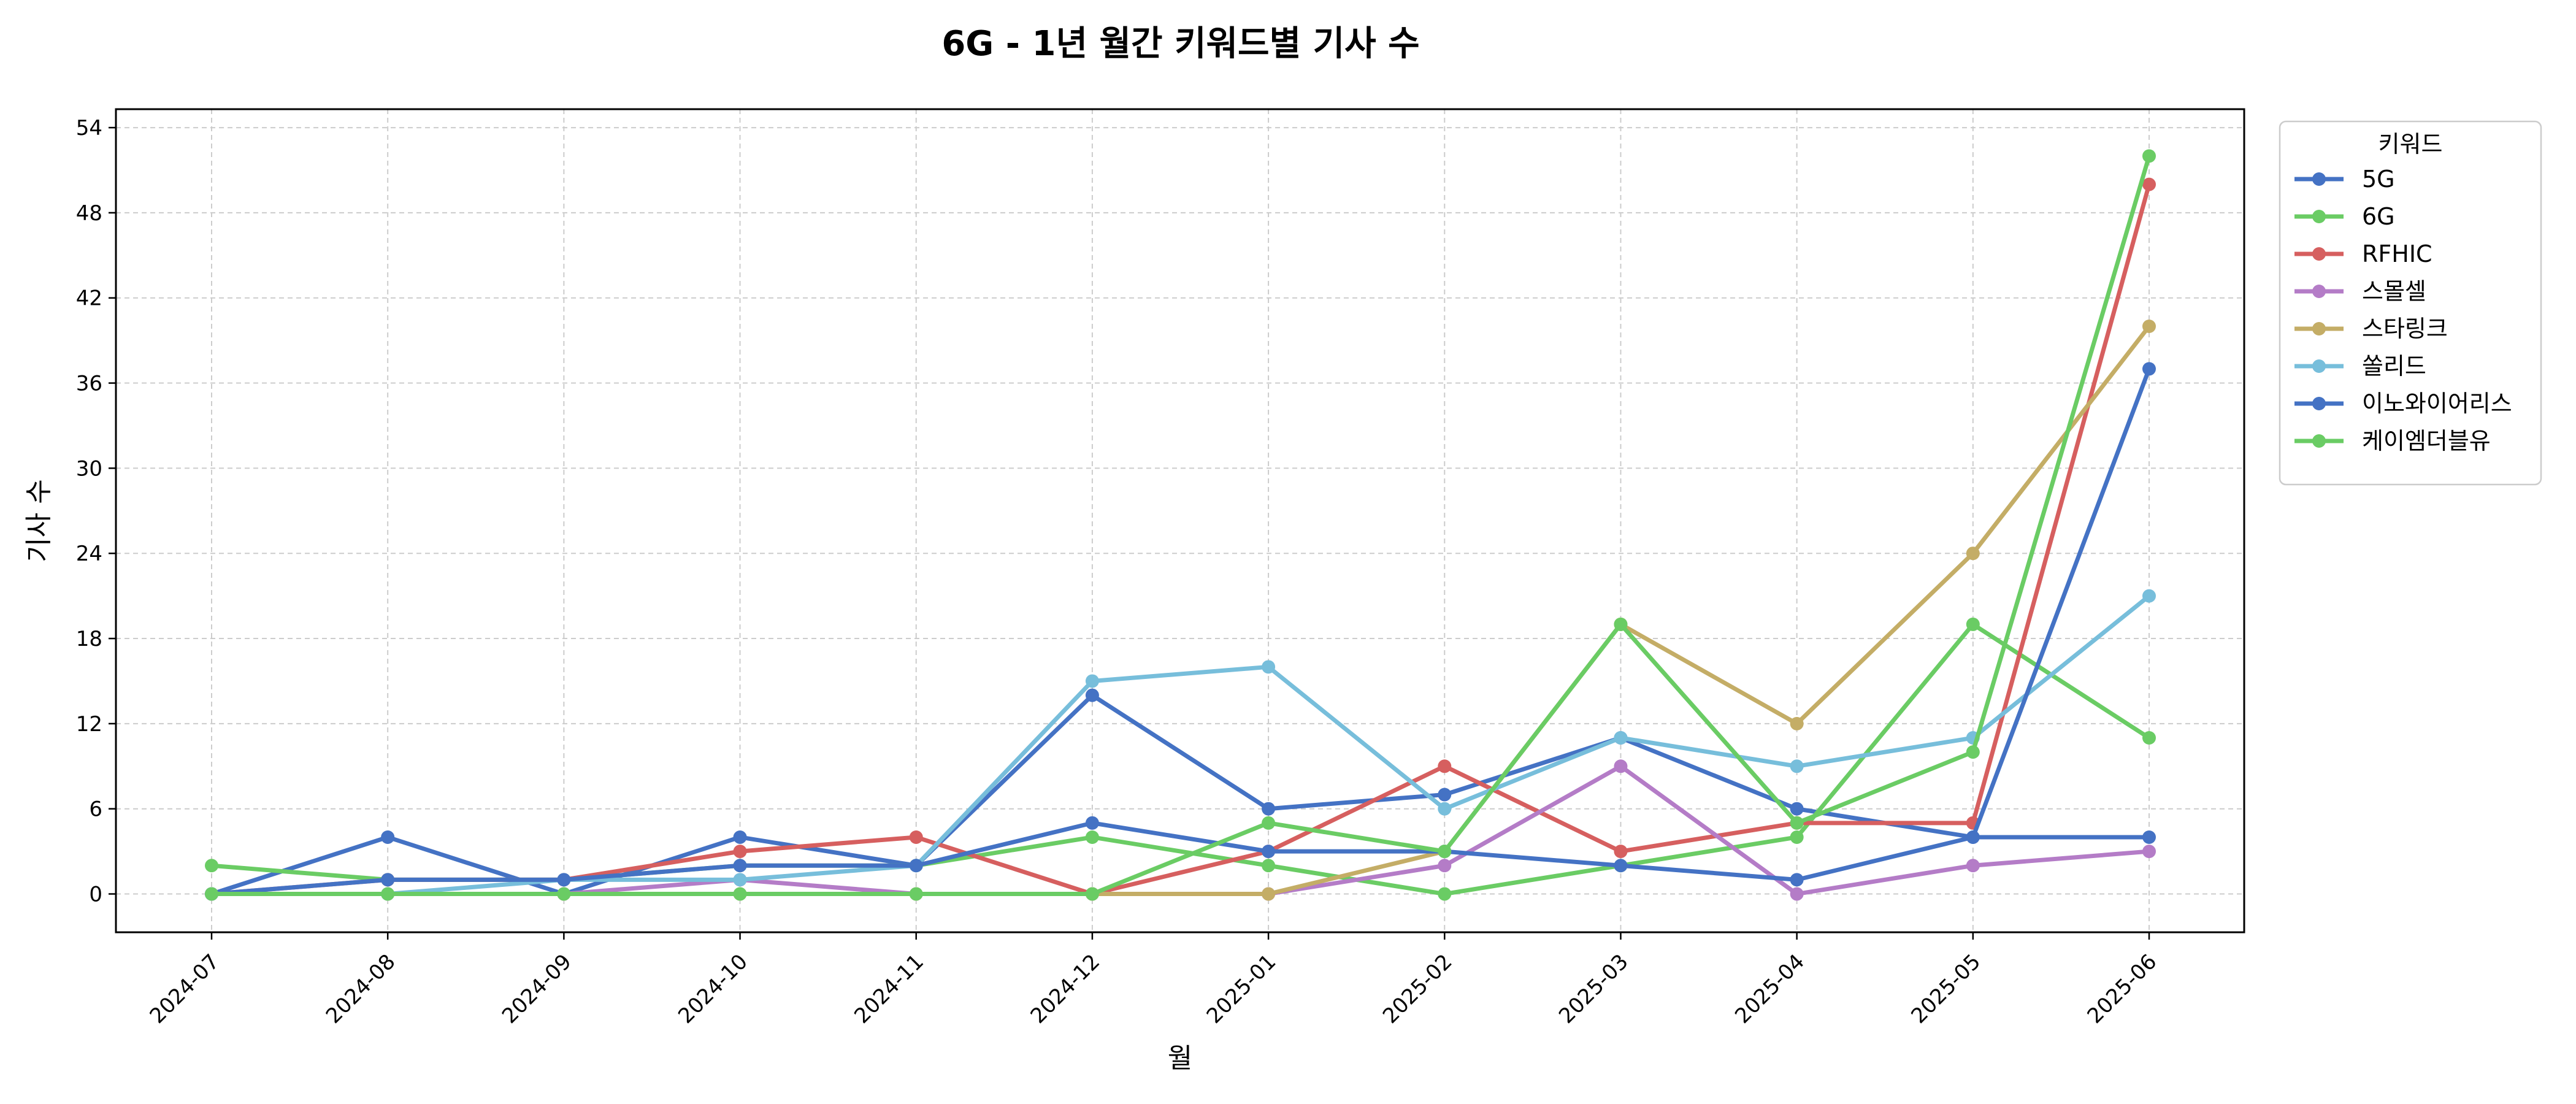 The height and width of the screenshot is (1104, 2576). I want to click on legend-item: 케이엠더블유, so click(2392, 440).